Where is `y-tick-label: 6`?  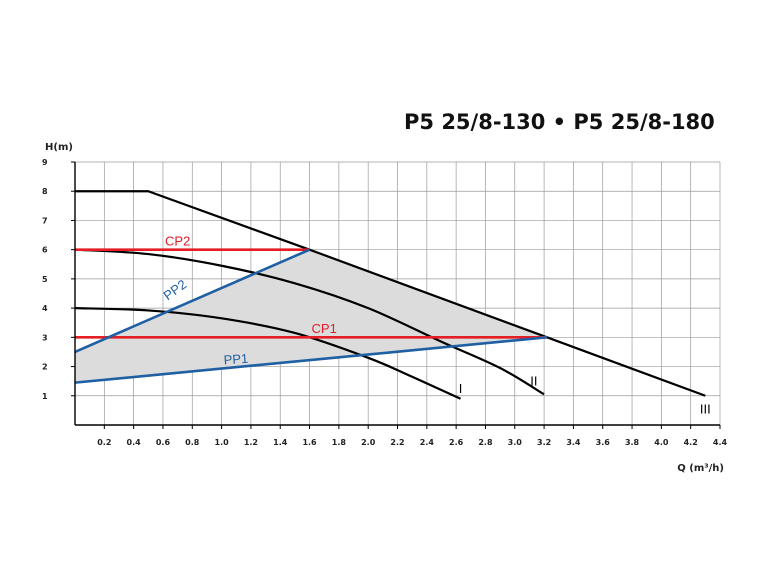
y-tick-label: 6 is located at coordinates (45, 250).